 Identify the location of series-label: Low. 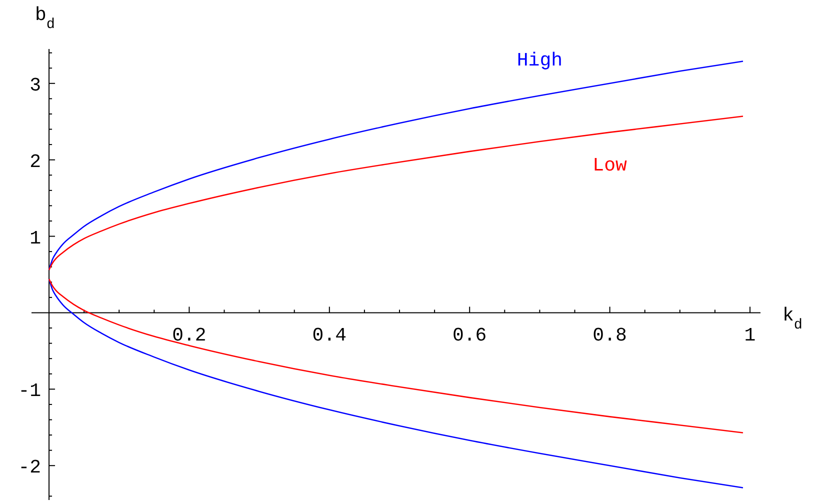
(610, 165).